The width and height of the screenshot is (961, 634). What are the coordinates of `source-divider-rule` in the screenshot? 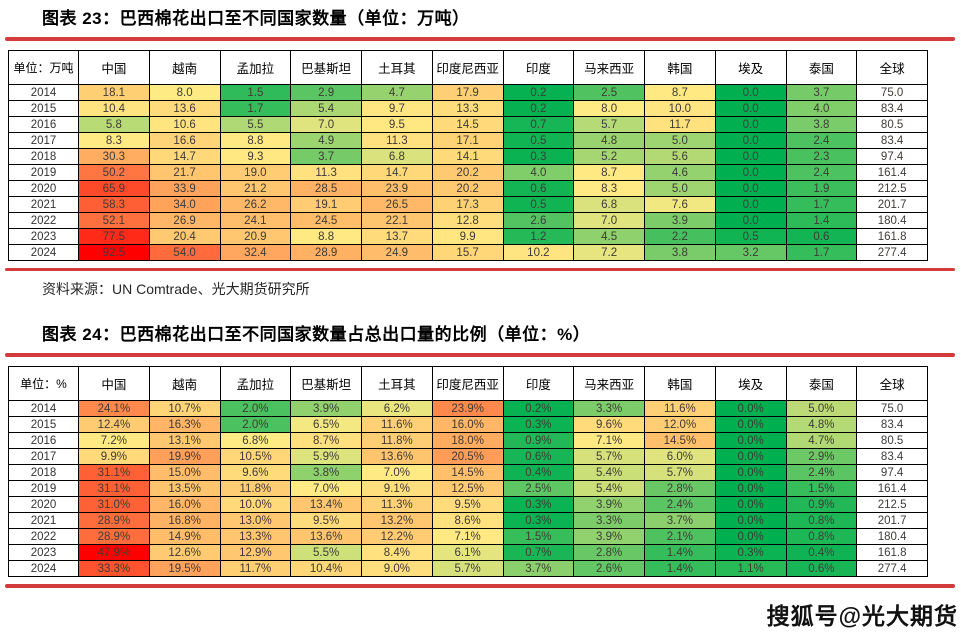 It's located at (480, 269).